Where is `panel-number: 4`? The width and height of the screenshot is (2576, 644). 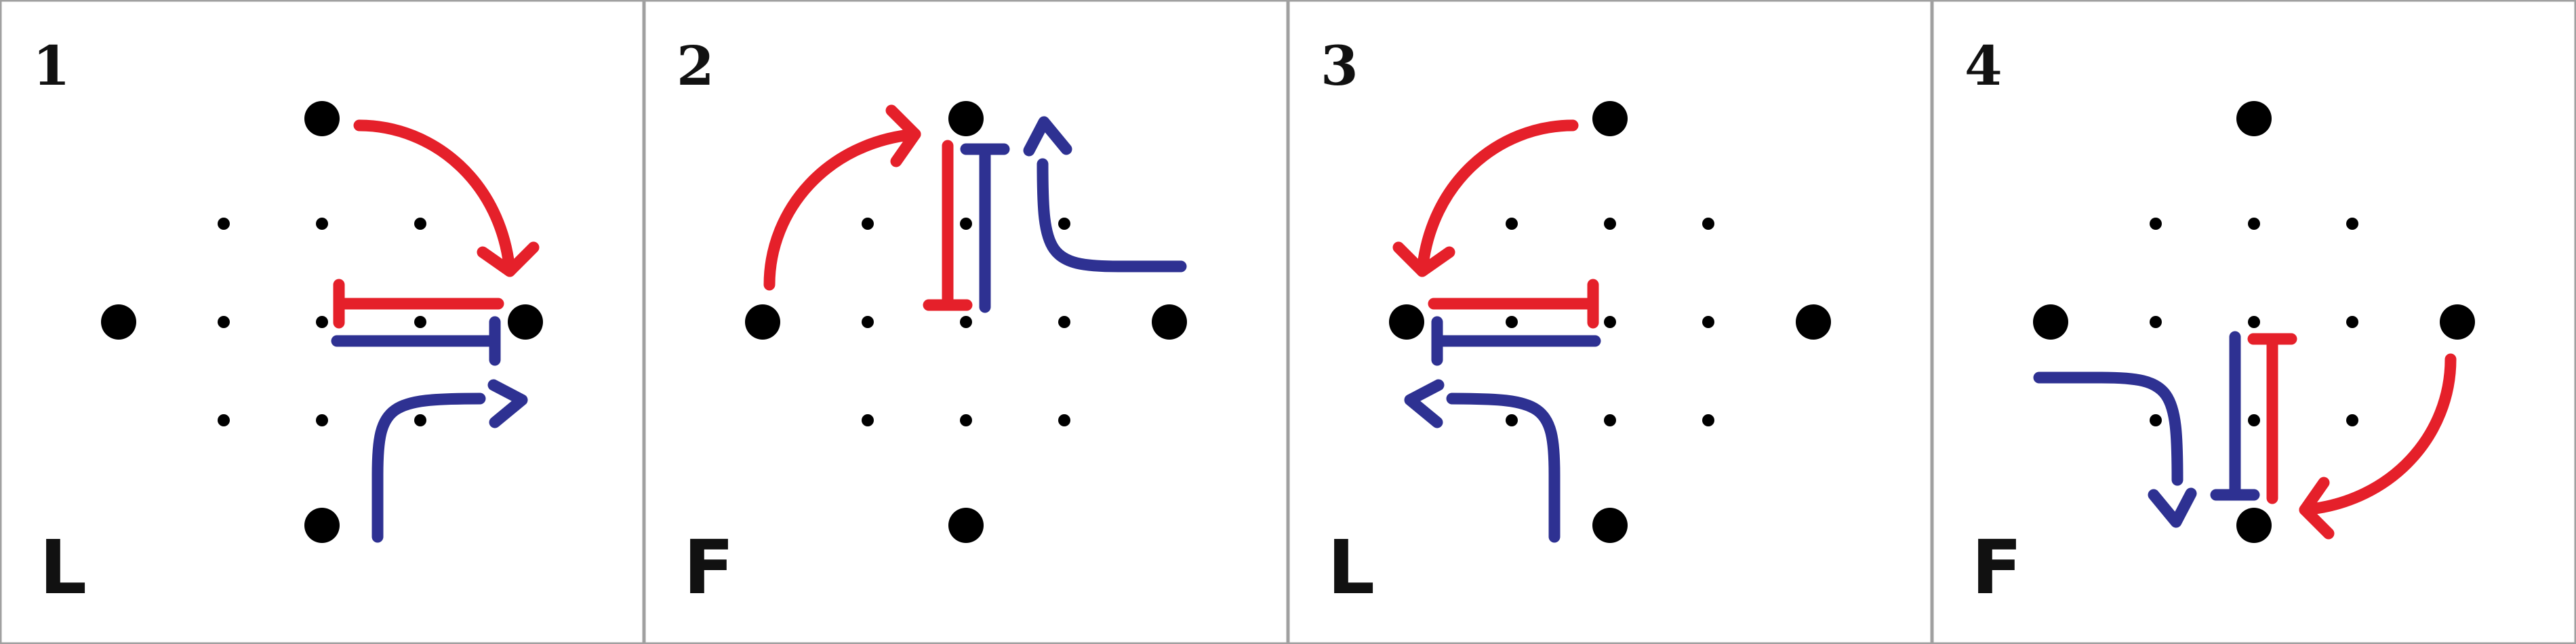
panel-number: 4 is located at coordinates (1984, 66).